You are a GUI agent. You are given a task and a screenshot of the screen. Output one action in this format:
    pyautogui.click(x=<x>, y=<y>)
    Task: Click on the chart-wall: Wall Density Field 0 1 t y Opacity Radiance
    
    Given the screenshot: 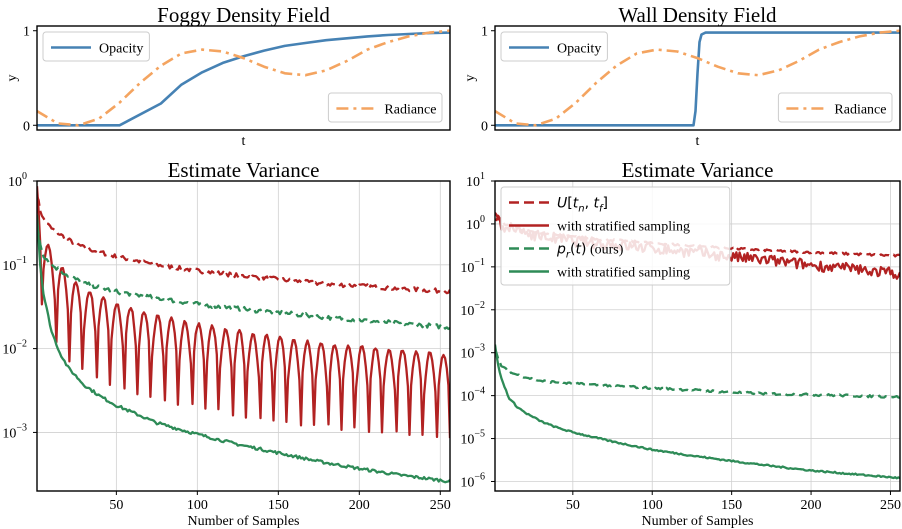 What is the action you would take?
    pyautogui.click(x=682, y=76)
    